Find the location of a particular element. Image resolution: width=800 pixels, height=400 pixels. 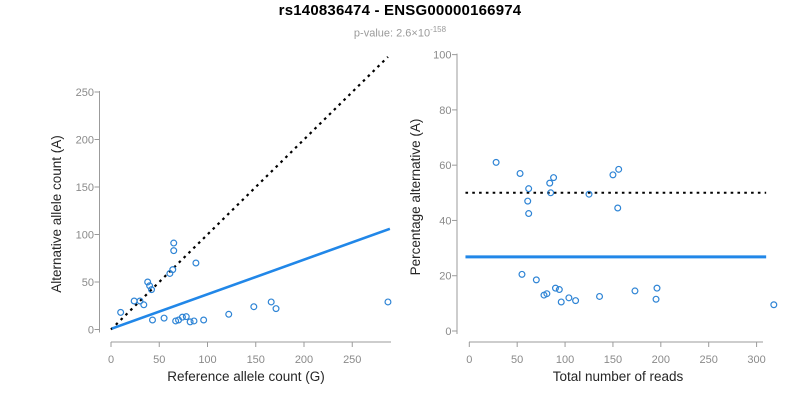

y-tick-label: 80 is located at coordinates (445, 111).